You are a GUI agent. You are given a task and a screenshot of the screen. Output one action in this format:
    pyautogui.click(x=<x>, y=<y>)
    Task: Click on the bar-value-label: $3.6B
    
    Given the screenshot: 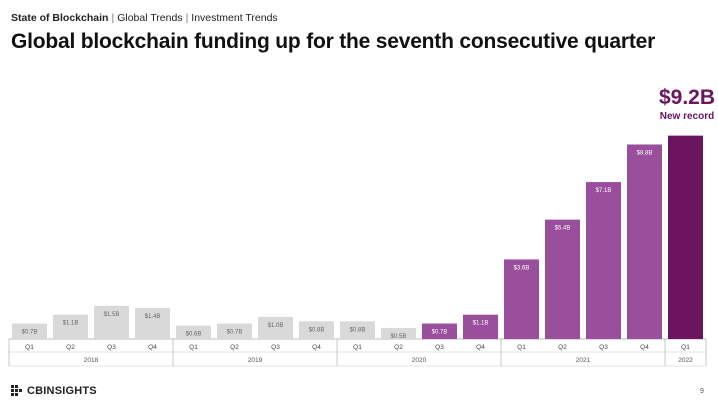 What is the action you would take?
    pyautogui.click(x=522, y=268)
    